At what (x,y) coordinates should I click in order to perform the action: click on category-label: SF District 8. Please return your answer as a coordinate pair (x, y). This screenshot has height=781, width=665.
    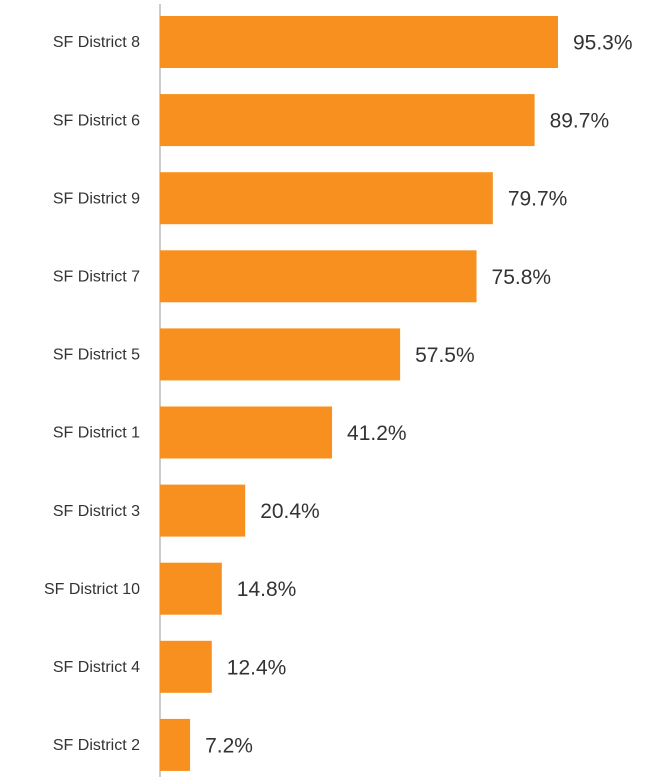
    Looking at the image, I should click on (96, 42).